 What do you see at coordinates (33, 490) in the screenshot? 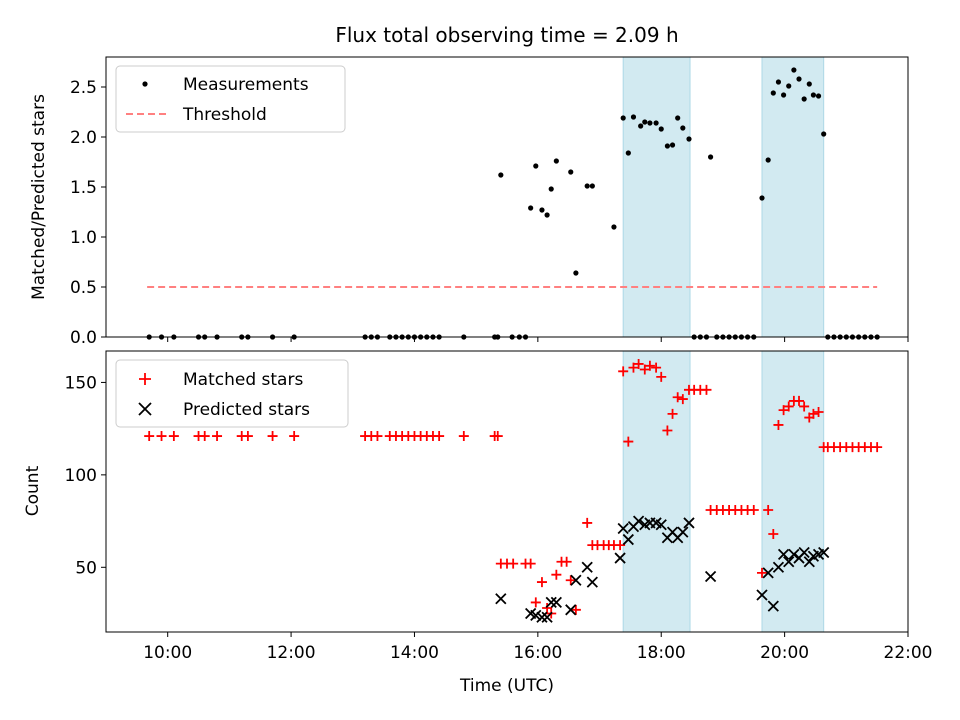
I see `bottom-panel-y-axis-label: Count` at bounding box center [33, 490].